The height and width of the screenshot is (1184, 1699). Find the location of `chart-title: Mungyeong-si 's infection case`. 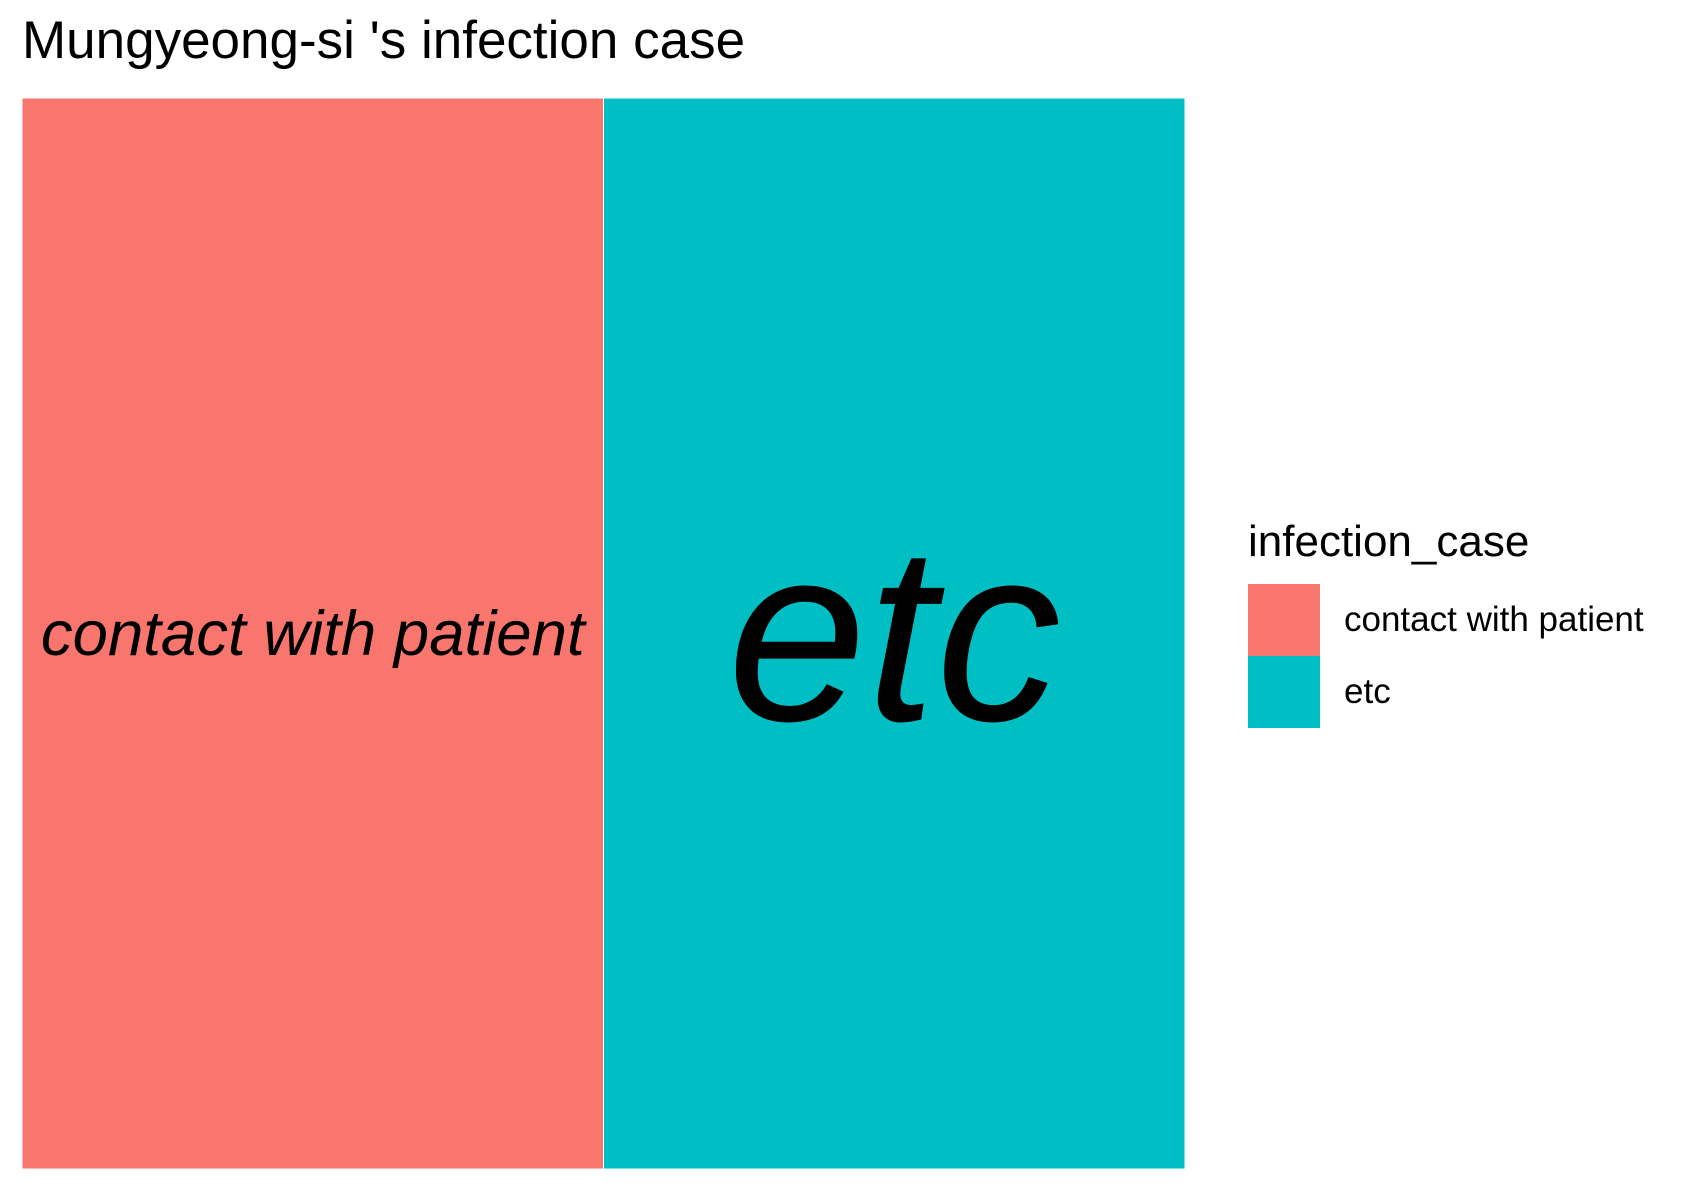

chart-title: Mungyeong-si 's infection case is located at coordinates (384, 40).